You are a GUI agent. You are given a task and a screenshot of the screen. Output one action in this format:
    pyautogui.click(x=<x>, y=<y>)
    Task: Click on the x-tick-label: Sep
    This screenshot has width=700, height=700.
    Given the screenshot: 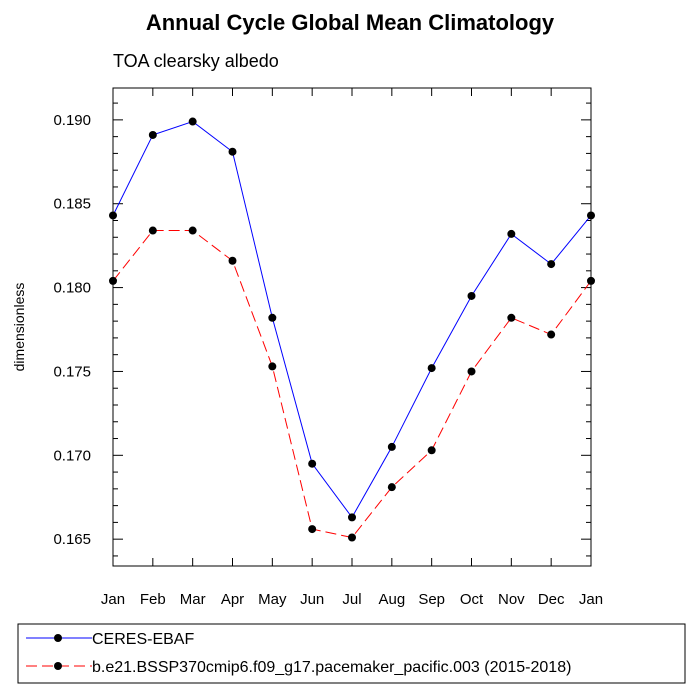 What is the action you would take?
    pyautogui.click(x=431, y=599)
    